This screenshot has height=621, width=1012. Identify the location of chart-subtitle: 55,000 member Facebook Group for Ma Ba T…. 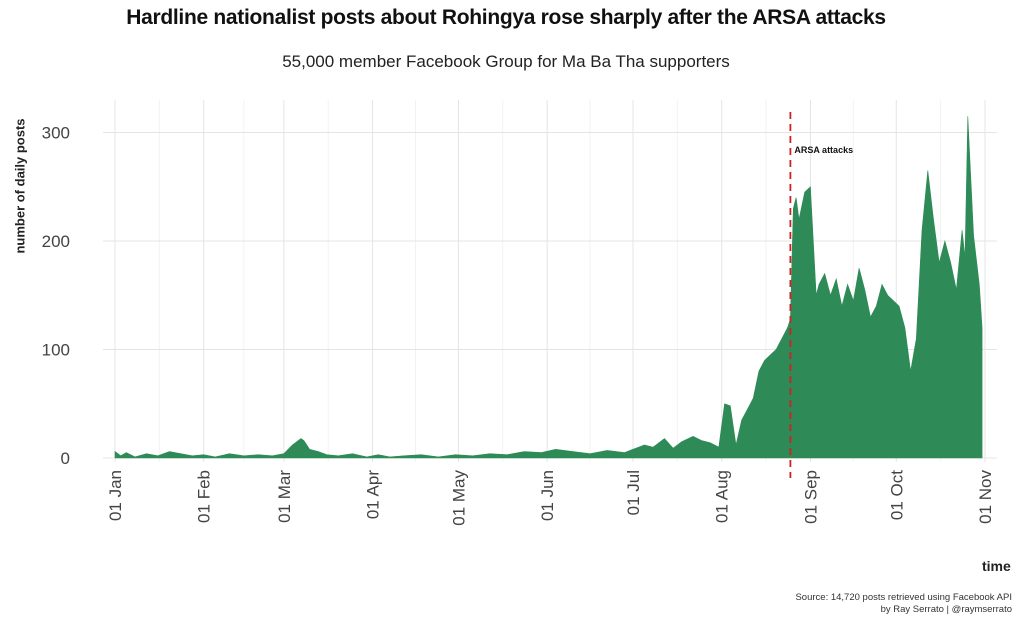
(506, 61).